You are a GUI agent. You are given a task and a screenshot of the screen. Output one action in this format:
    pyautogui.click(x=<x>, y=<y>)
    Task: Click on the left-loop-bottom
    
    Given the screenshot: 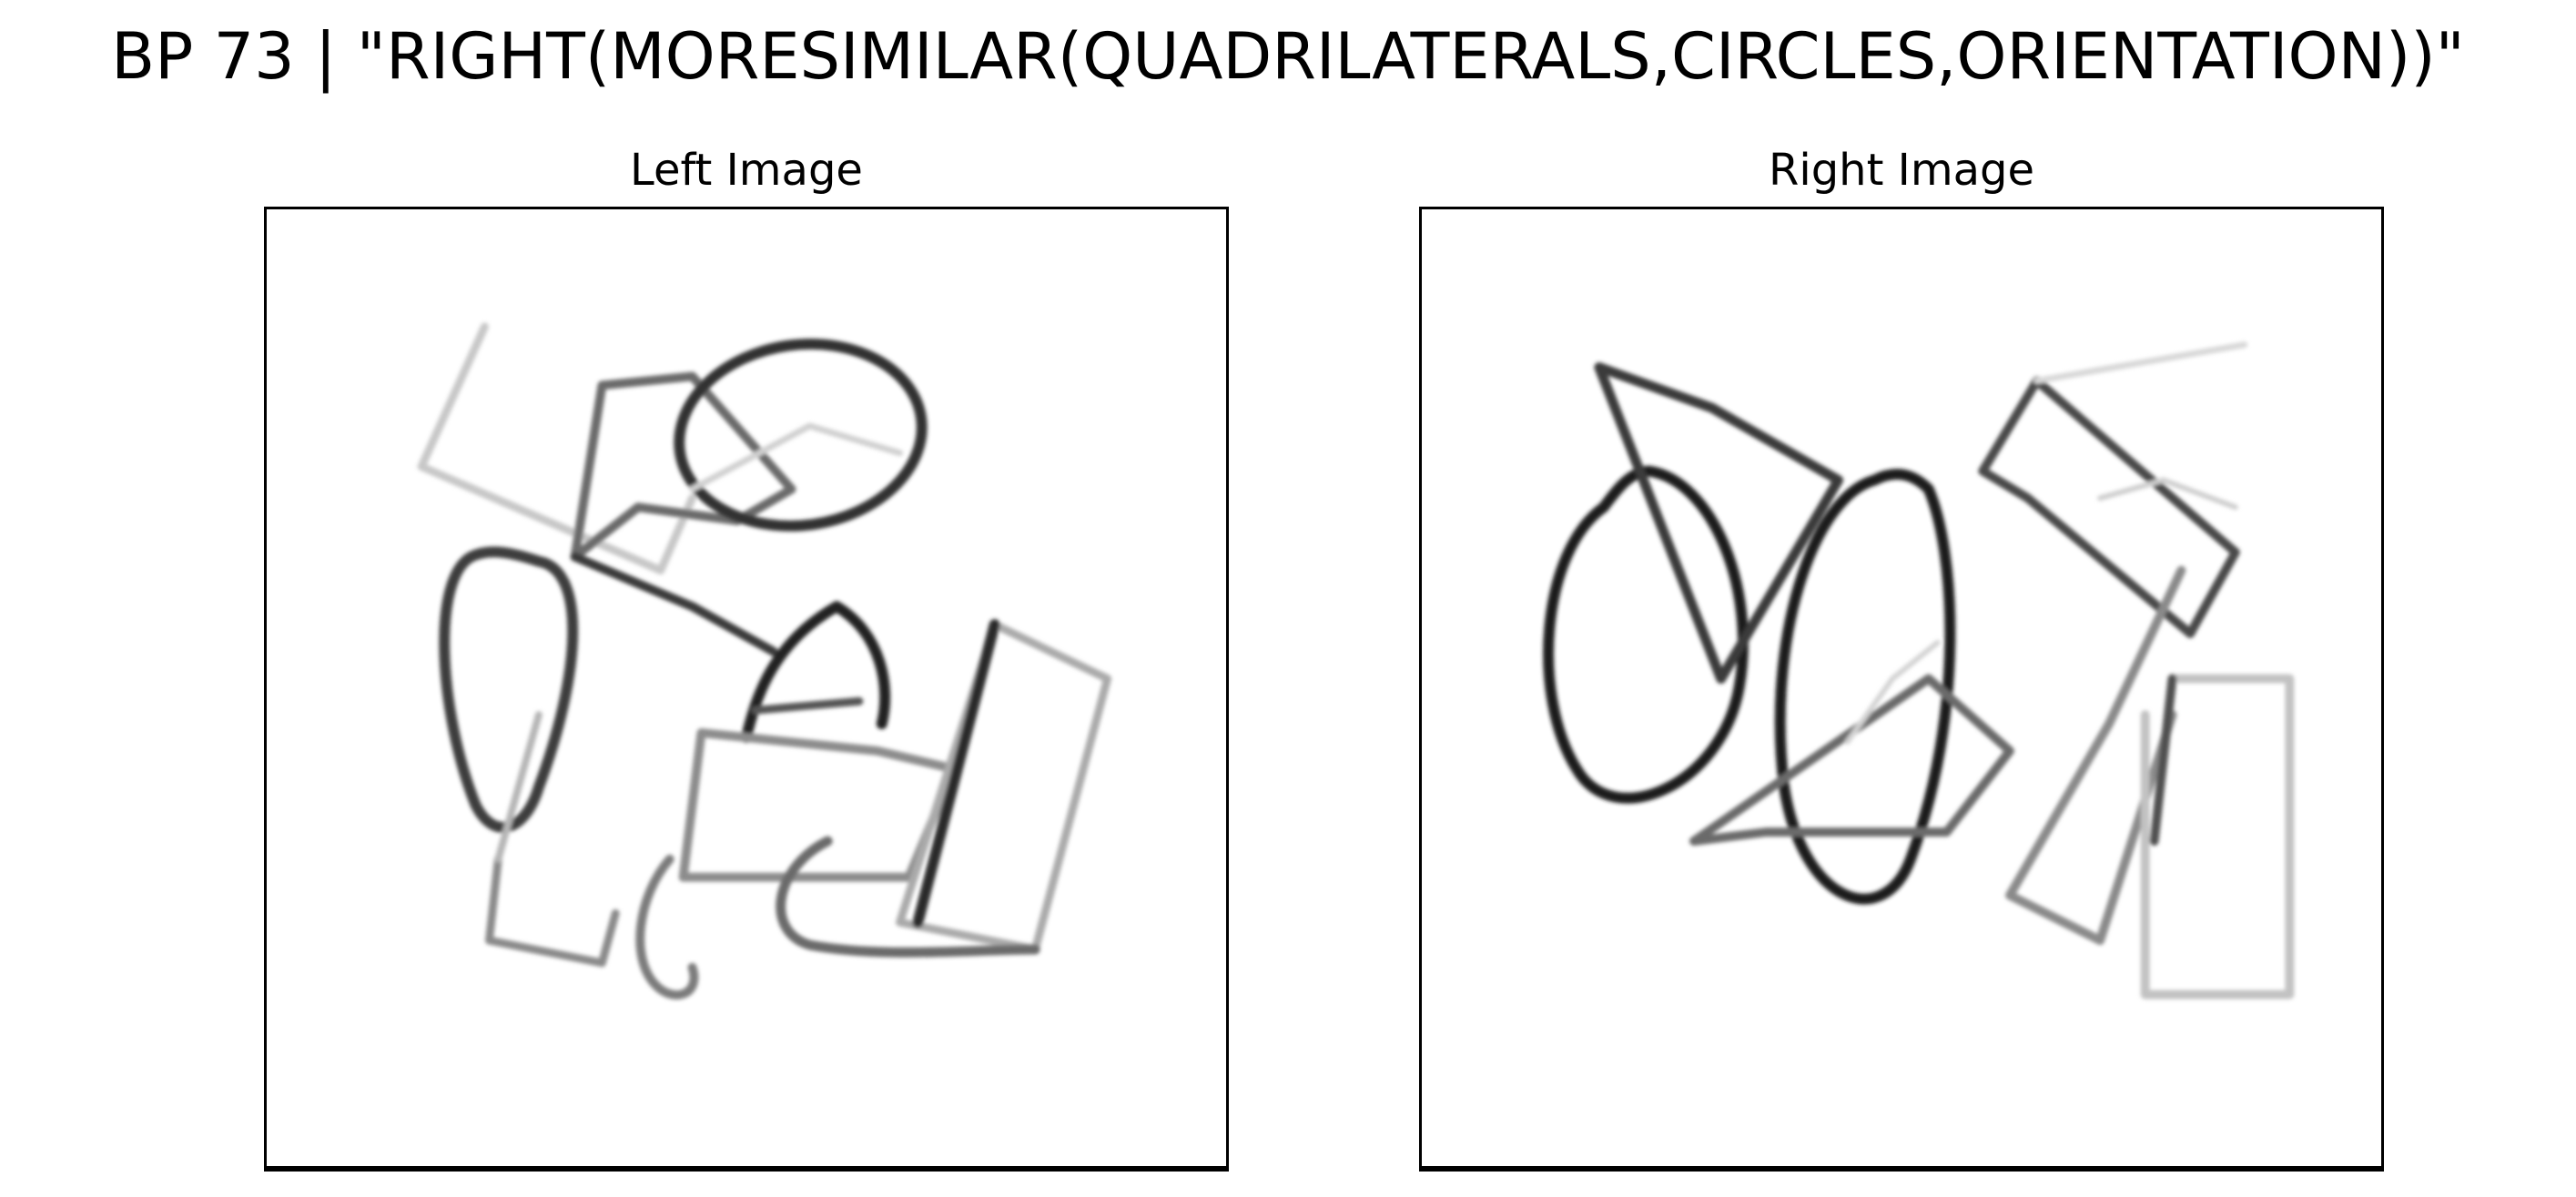 What is the action you would take?
    pyautogui.click(x=667, y=927)
    